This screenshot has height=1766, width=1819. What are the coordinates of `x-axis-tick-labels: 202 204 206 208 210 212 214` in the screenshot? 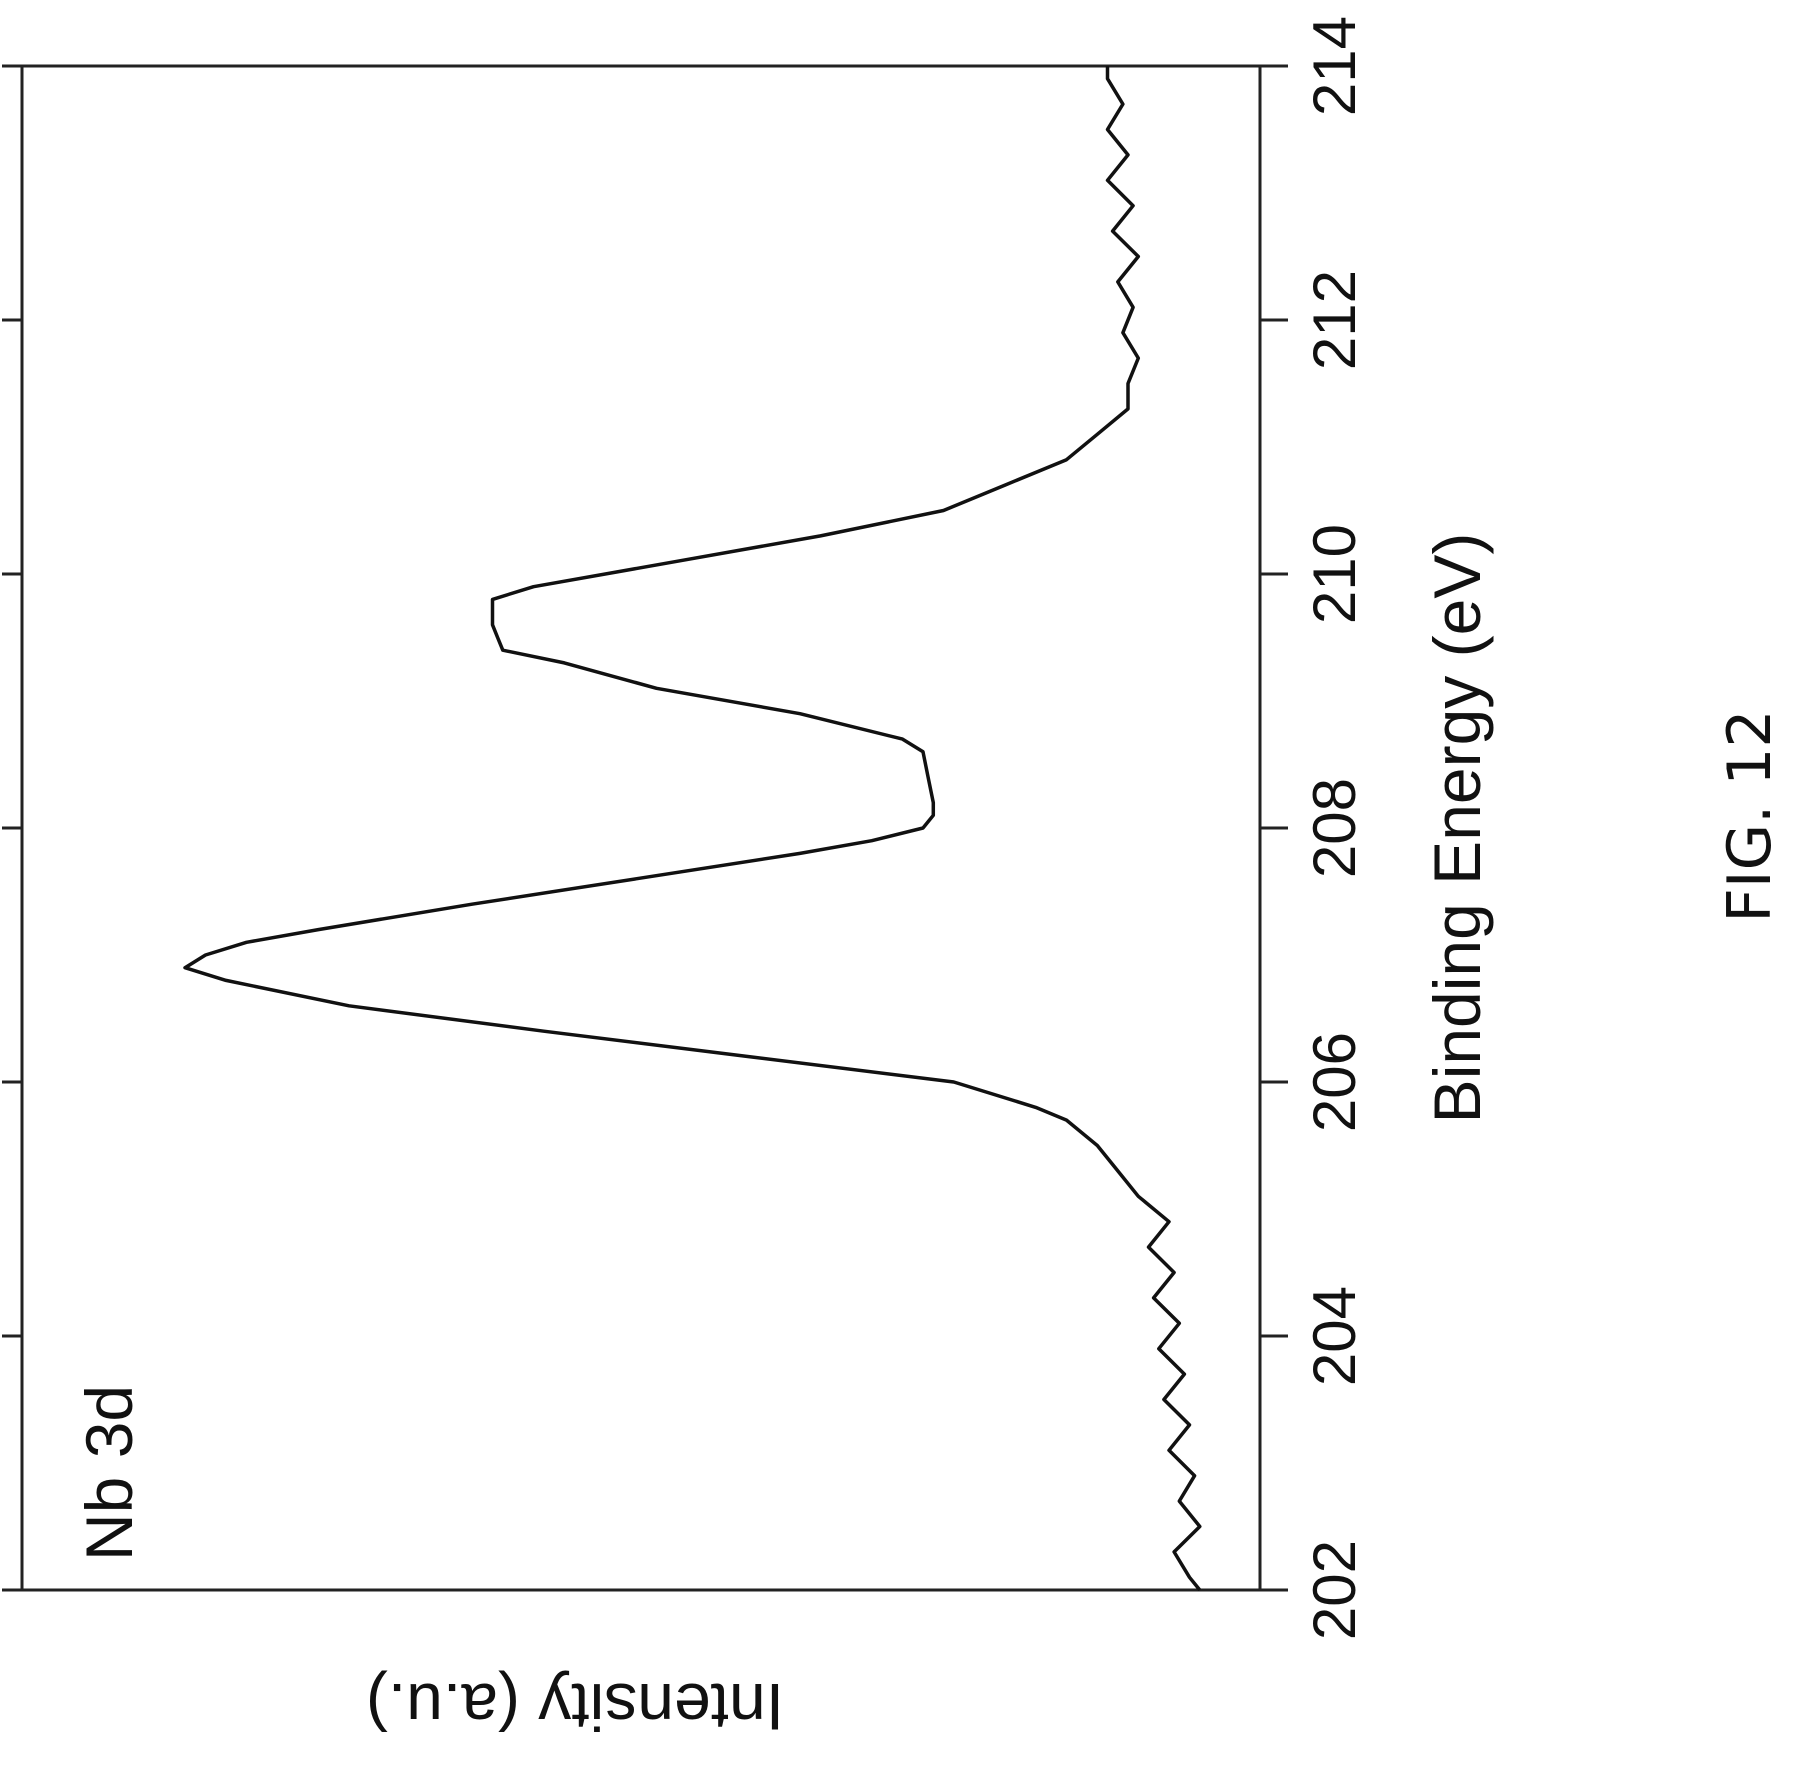 It's located at (1334, 828).